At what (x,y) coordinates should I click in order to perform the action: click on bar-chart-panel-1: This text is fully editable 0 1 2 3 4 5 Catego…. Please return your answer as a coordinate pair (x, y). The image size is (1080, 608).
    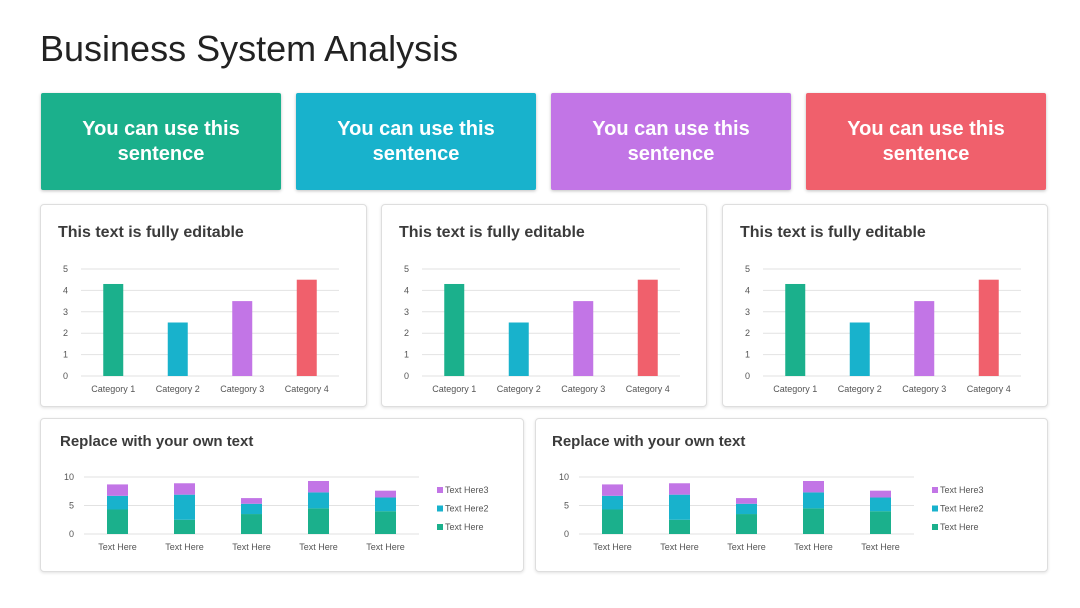
    Looking at the image, I should click on (203, 305).